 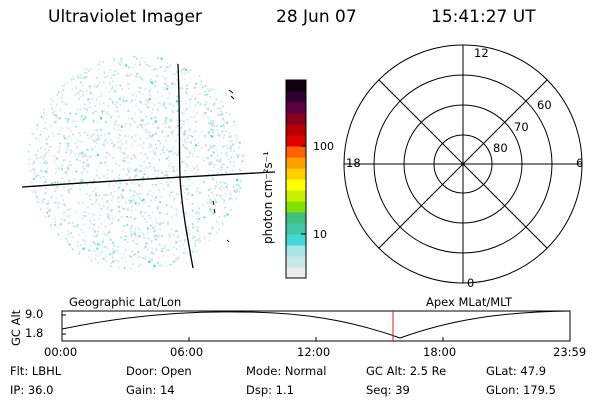 I want to click on x-tick-0600: 06:00, so click(x=187, y=352).